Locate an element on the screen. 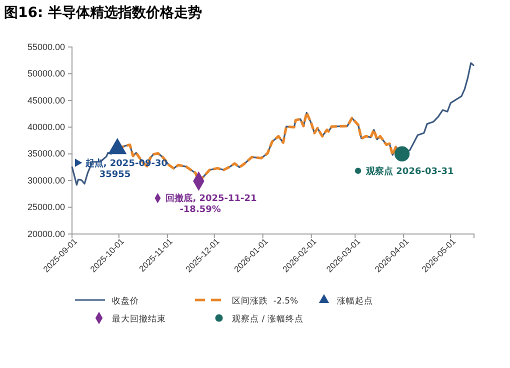 The height and width of the screenshot is (368, 510). y-tick-label: 30000.00 is located at coordinates (46, 180).